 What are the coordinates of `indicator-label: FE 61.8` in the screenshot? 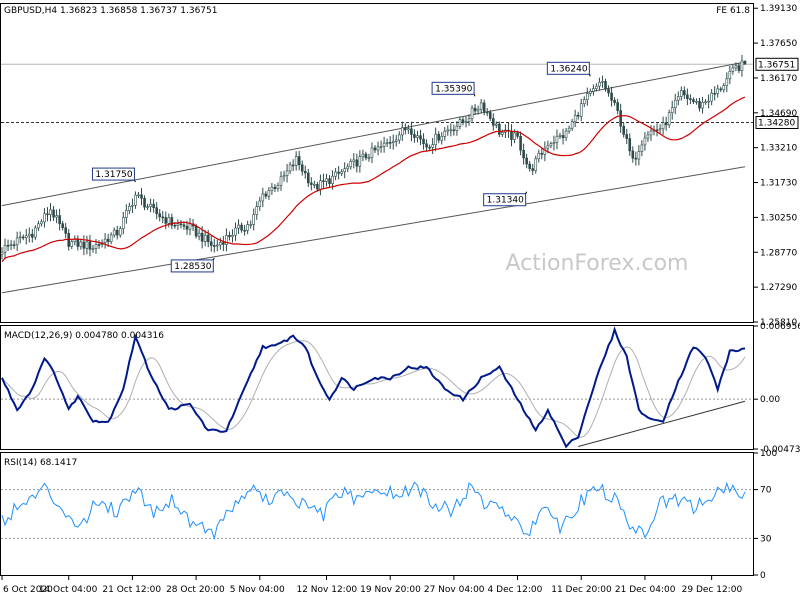 It's located at (733, 11).